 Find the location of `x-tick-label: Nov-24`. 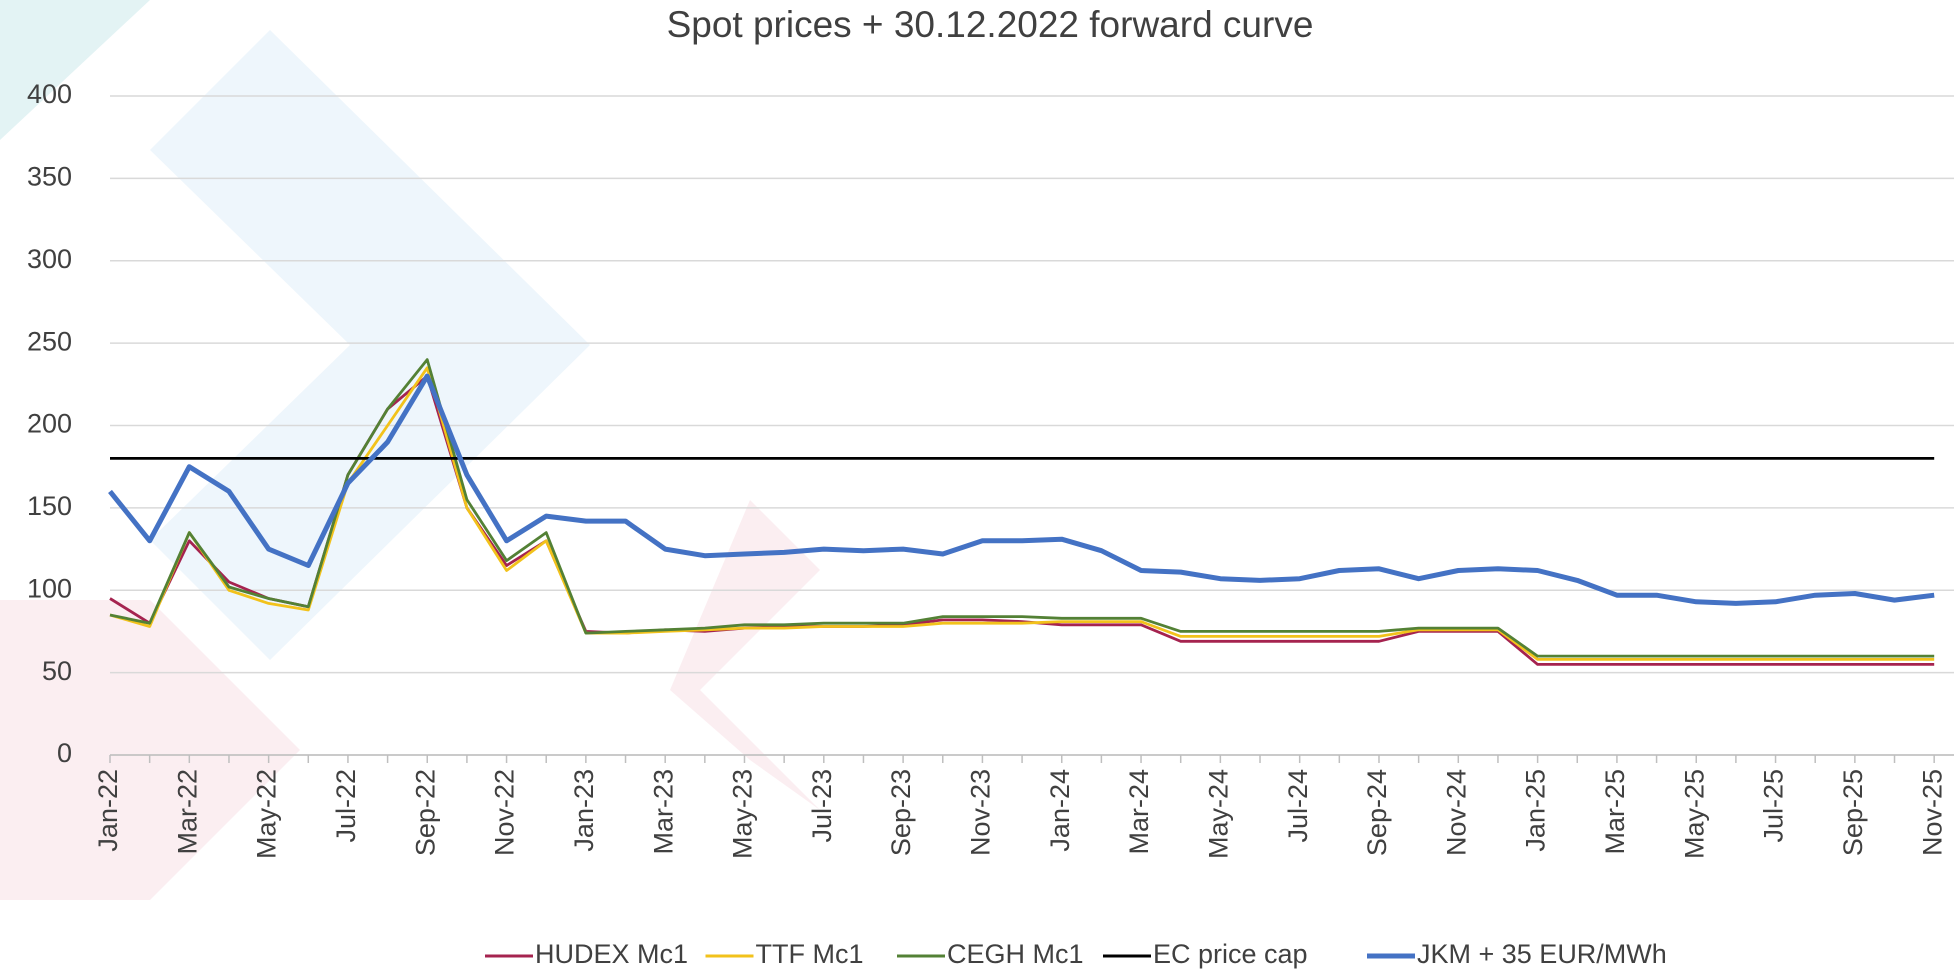

x-tick-label: Nov-24 is located at coordinates (1456, 812).